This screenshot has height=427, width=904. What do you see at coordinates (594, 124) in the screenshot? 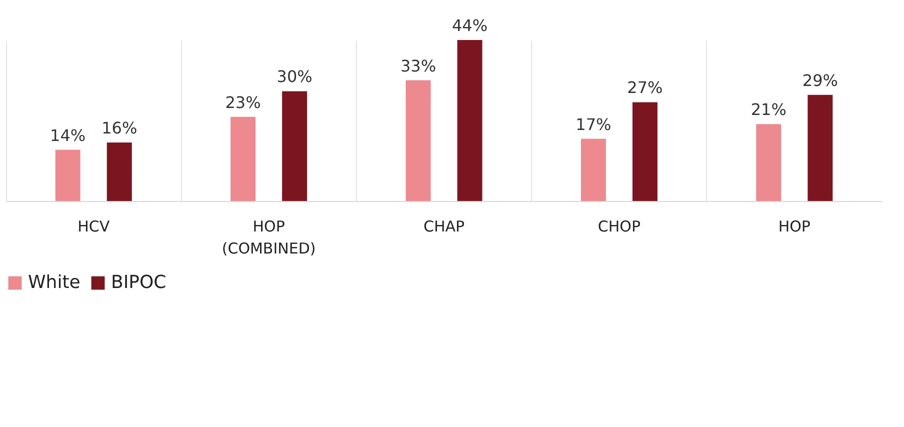
I see `data-label: 17%` at bounding box center [594, 124].